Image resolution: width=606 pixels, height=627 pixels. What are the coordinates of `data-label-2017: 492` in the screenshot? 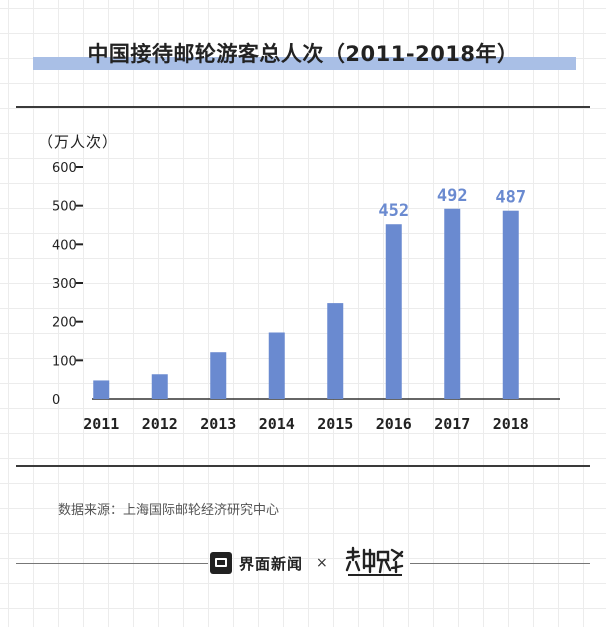 It's located at (452, 196).